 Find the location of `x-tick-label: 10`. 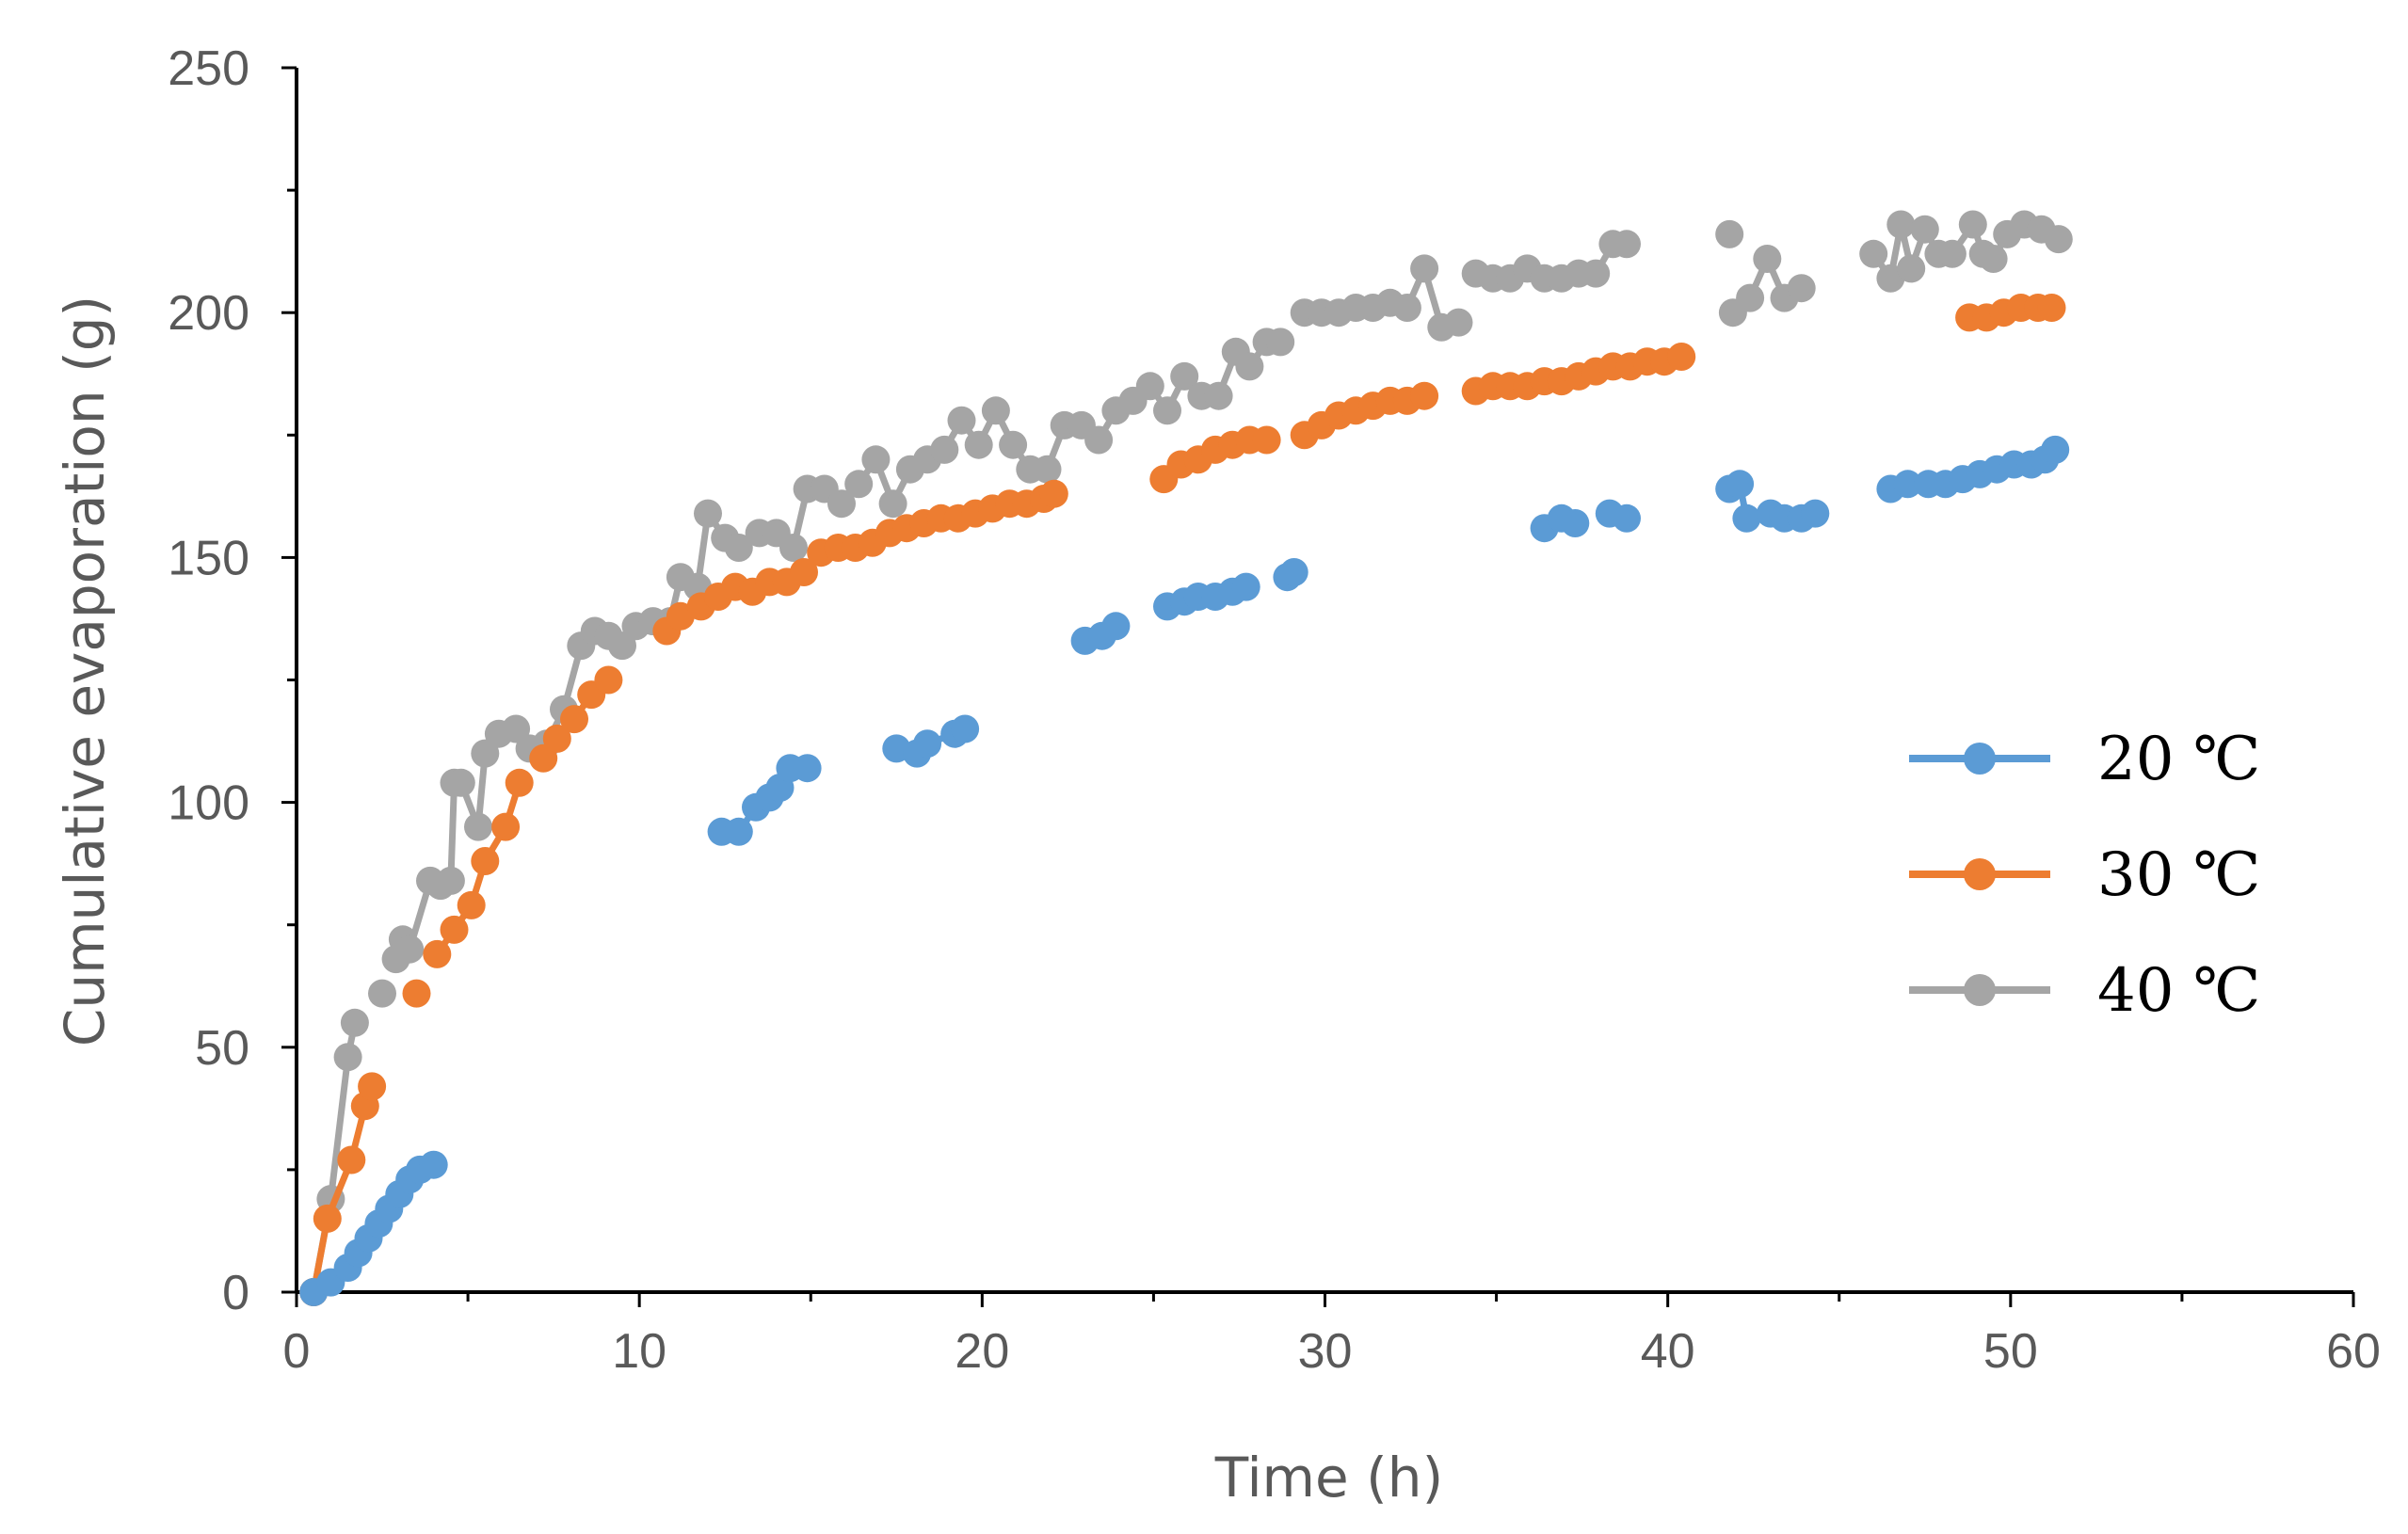

x-tick-label: 10 is located at coordinates (639, 1351).